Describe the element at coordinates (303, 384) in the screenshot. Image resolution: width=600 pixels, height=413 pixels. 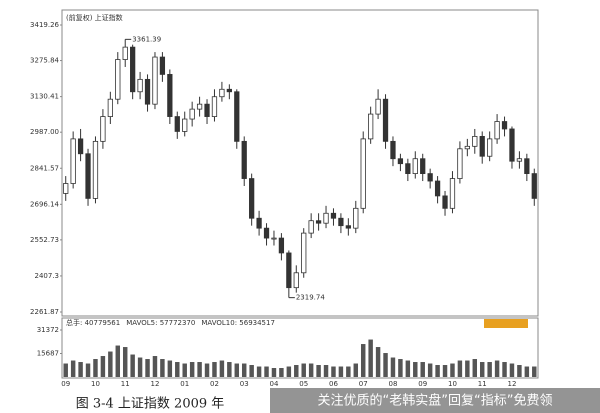
I see `x-tick-label: 05` at that location.